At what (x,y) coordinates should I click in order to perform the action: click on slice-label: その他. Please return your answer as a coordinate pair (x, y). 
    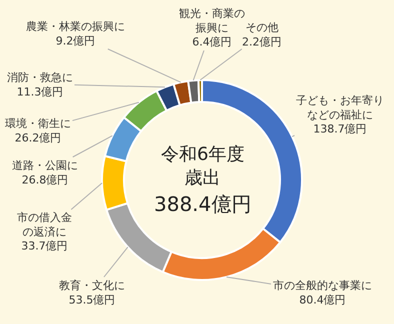
    Looking at the image, I should click on (261, 27).